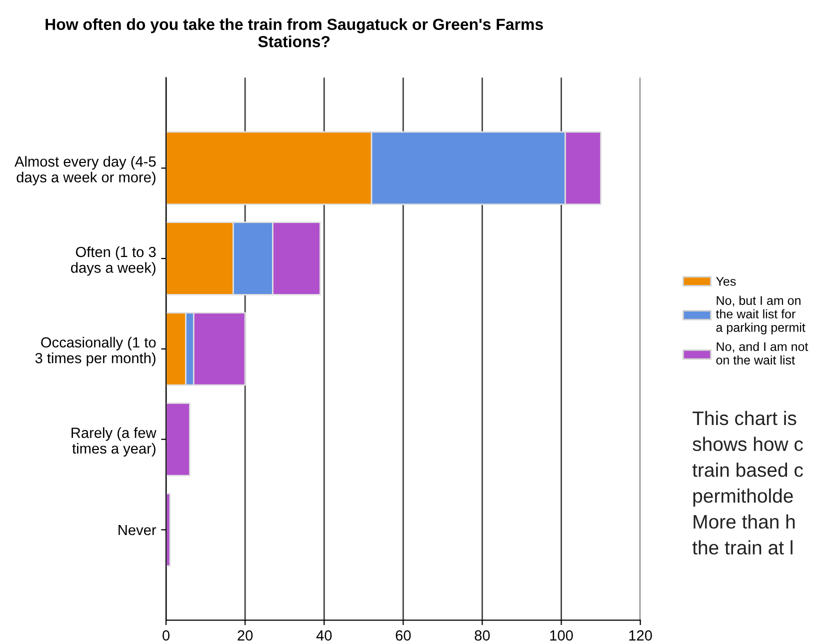  What do you see at coordinates (762, 353) in the screenshot?
I see `legend-label: No, and I am not on the wait list` at bounding box center [762, 353].